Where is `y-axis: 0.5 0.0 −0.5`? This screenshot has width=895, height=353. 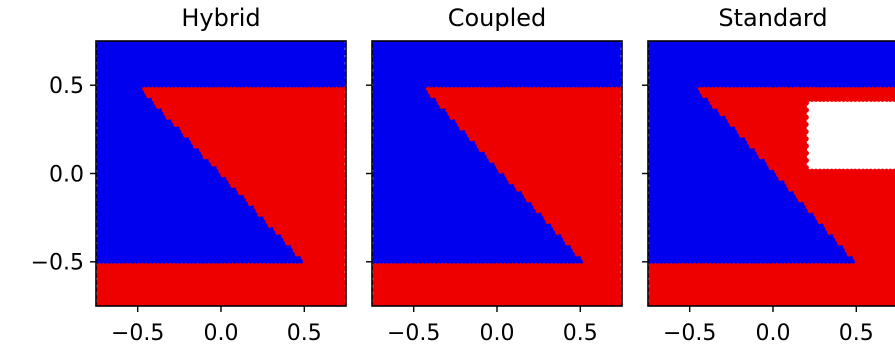
y-axis: 0.5 0.0 −0.5 is located at coordinates (63, 175).